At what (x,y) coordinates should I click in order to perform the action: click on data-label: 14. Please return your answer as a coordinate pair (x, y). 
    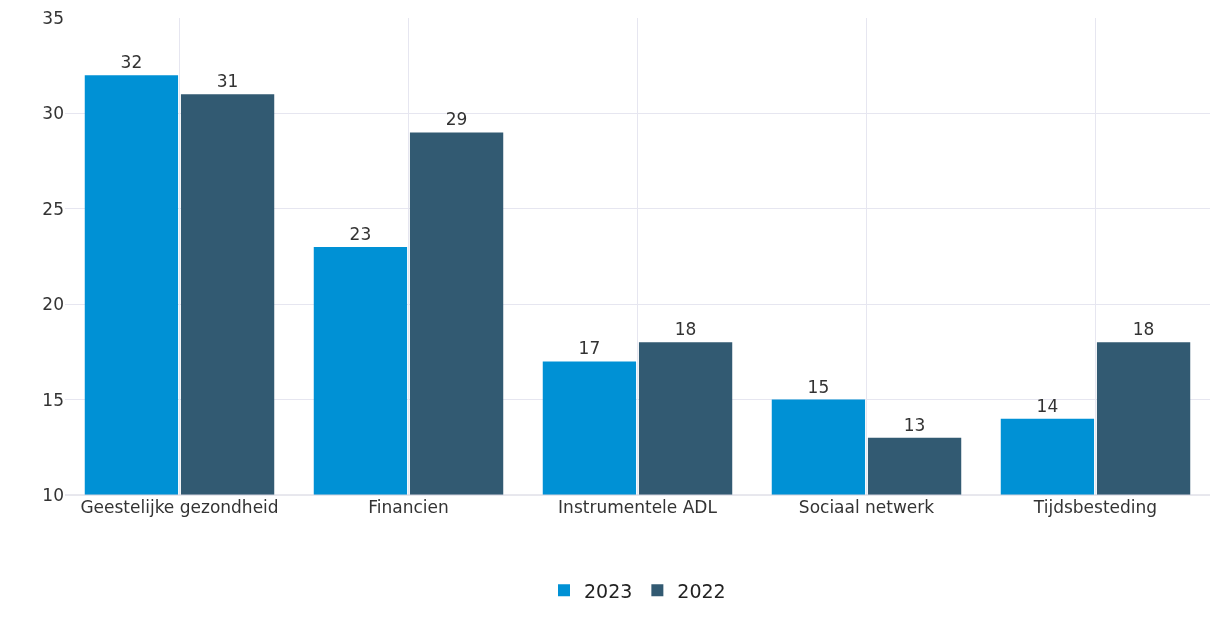
    Looking at the image, I should click on (1047, 405).